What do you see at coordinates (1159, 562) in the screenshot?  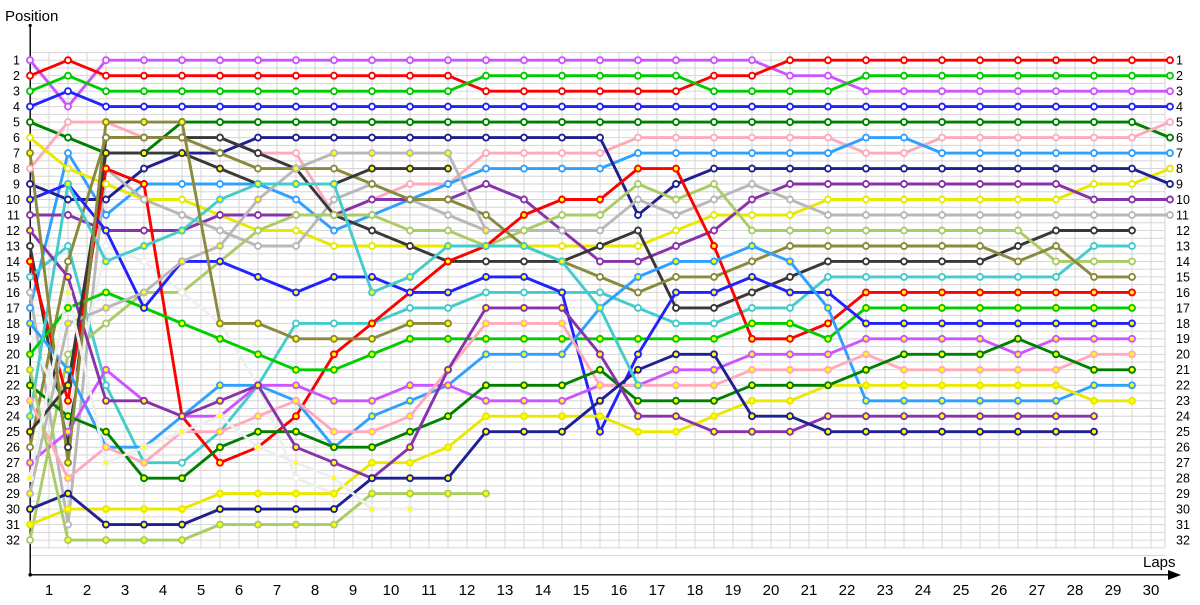 I see `svg-text: Laps` at bounding box center [1159, 562].